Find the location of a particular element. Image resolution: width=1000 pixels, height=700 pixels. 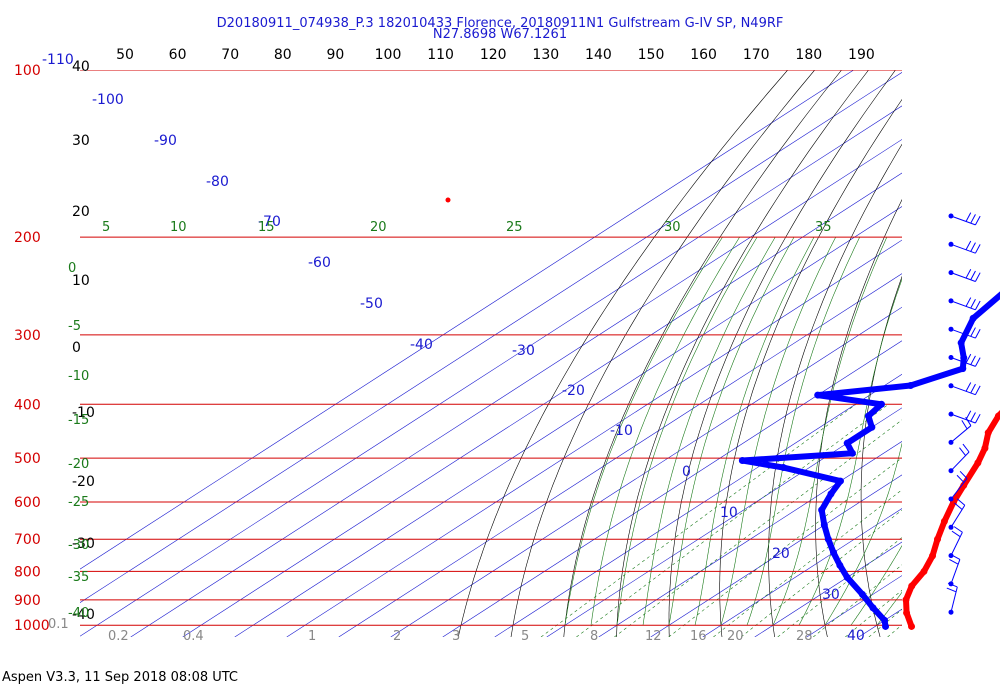

pressure-tick-label: 600 is located at coordinates (27, 503).